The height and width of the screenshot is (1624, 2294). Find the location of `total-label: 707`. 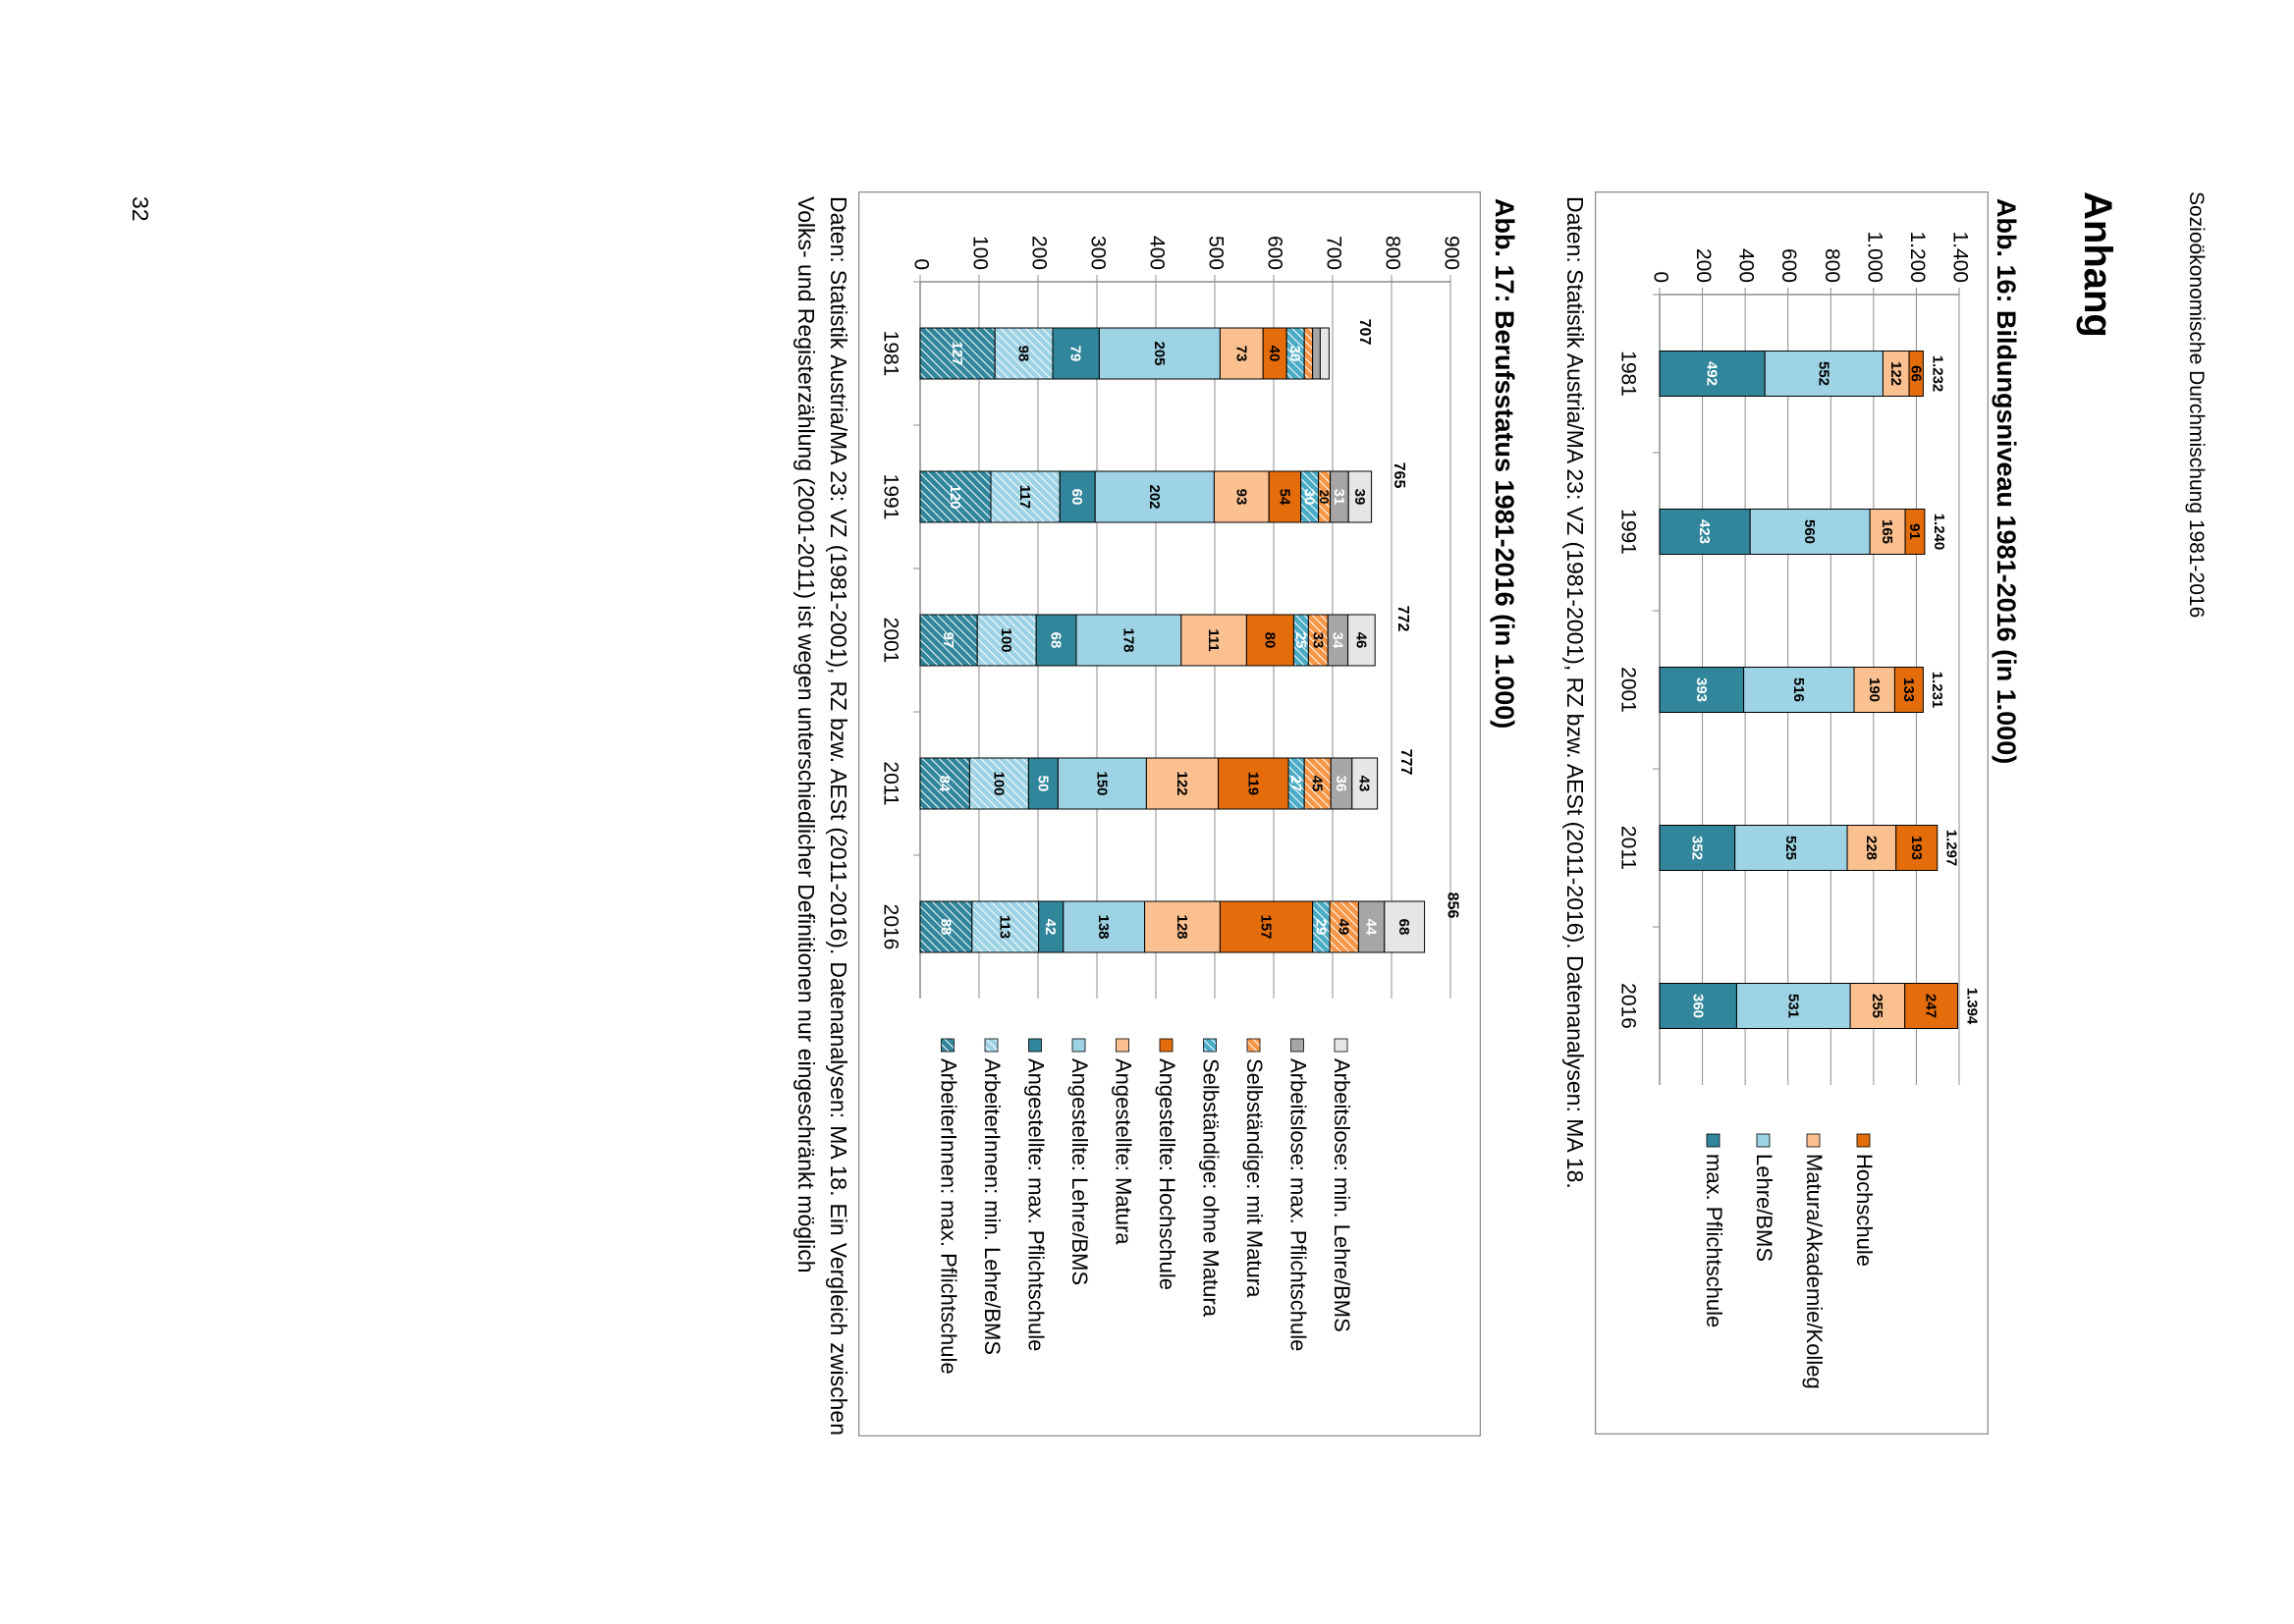

total-label: 707 is located at coordinates (1364, 332).